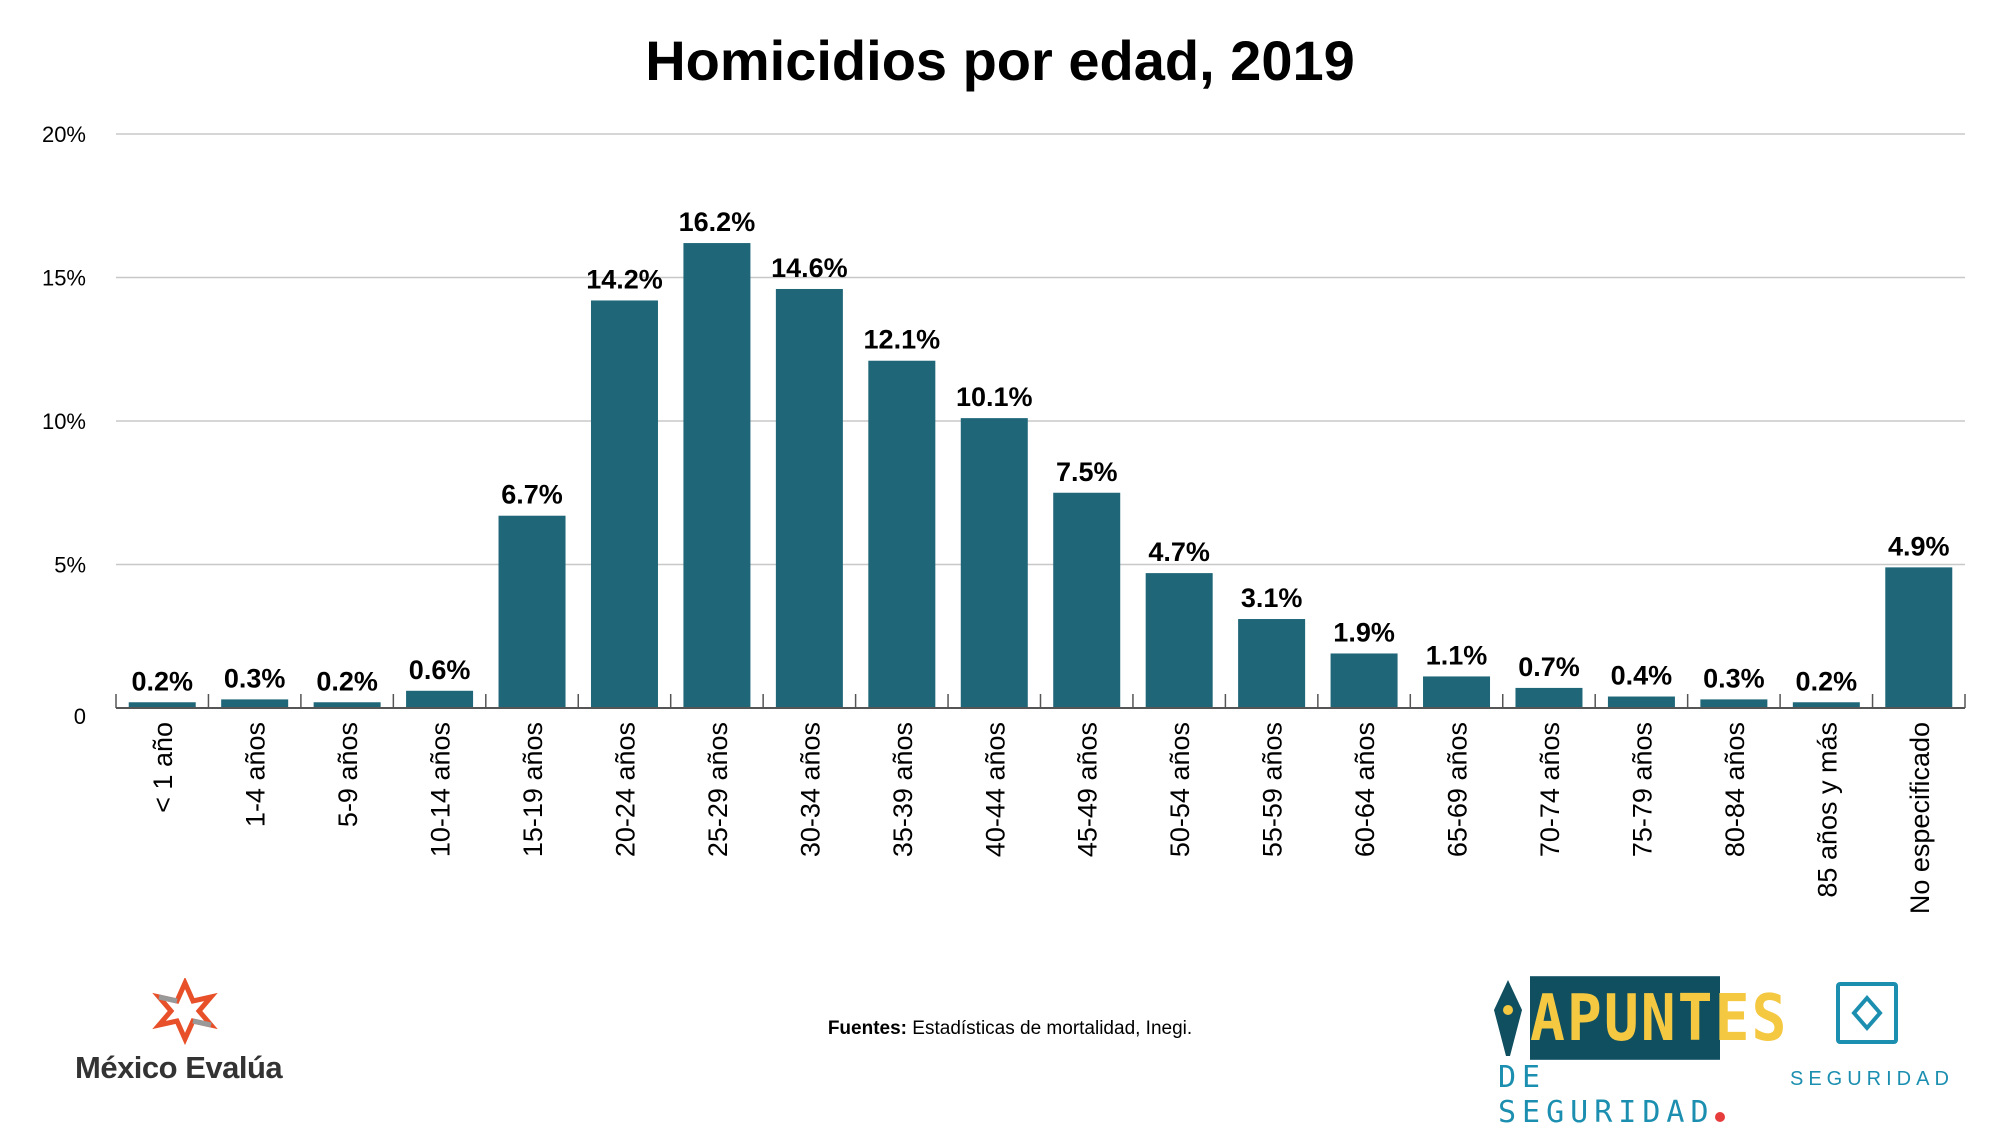 The height and width of the screenshot is (1130, 2000). I want to click on x-tick-label: 15-19 años, so click(533, 789).